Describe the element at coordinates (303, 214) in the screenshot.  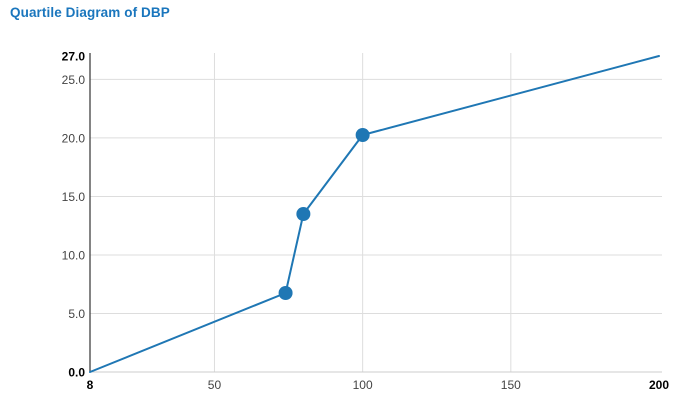
I see `data-point-median` at that location.